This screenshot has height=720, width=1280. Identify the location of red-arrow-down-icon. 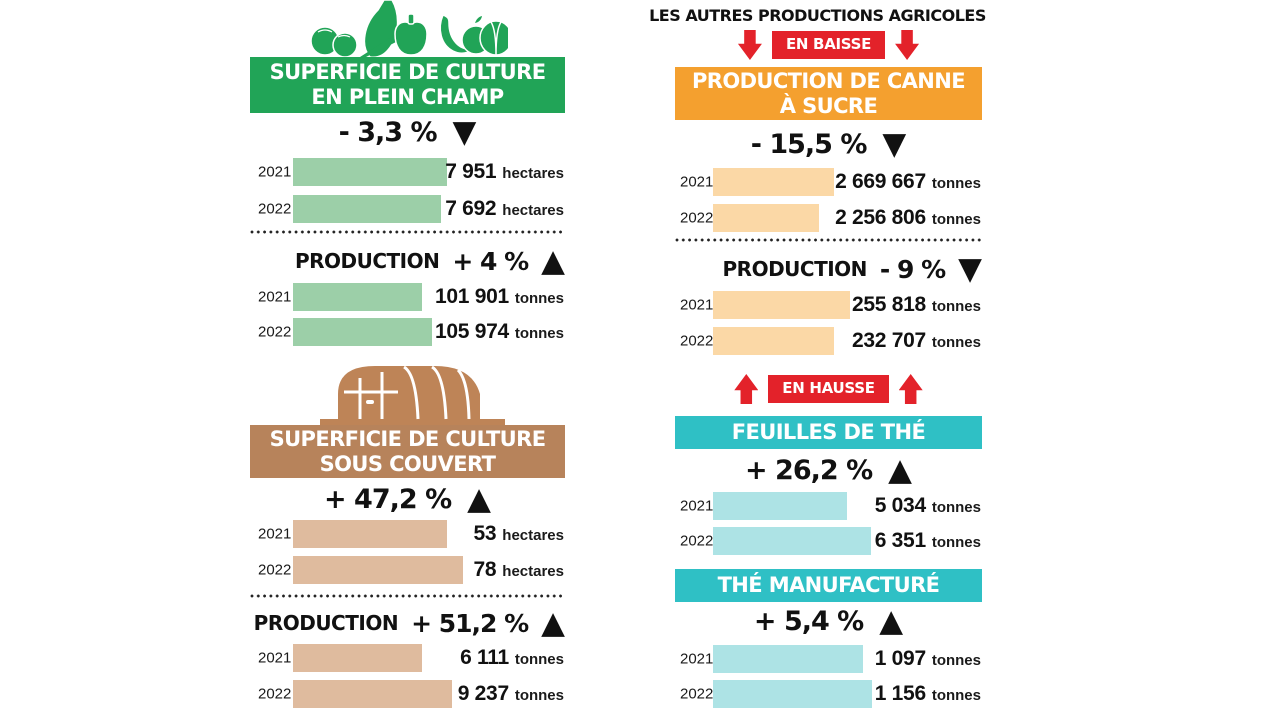
(749, 45).